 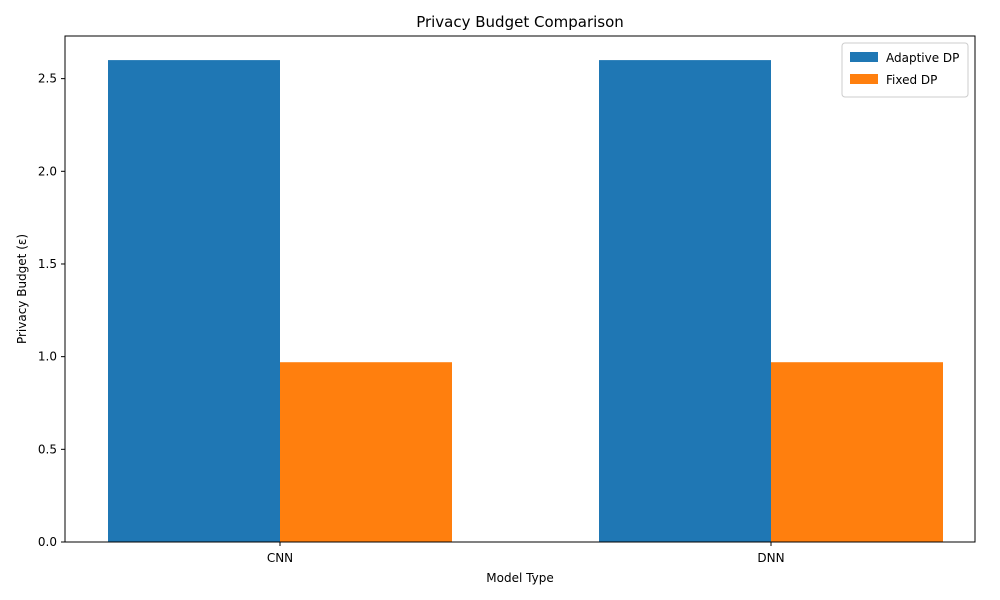 I want to click on y-tick-label: 0.5, so click(x=47, y=449).